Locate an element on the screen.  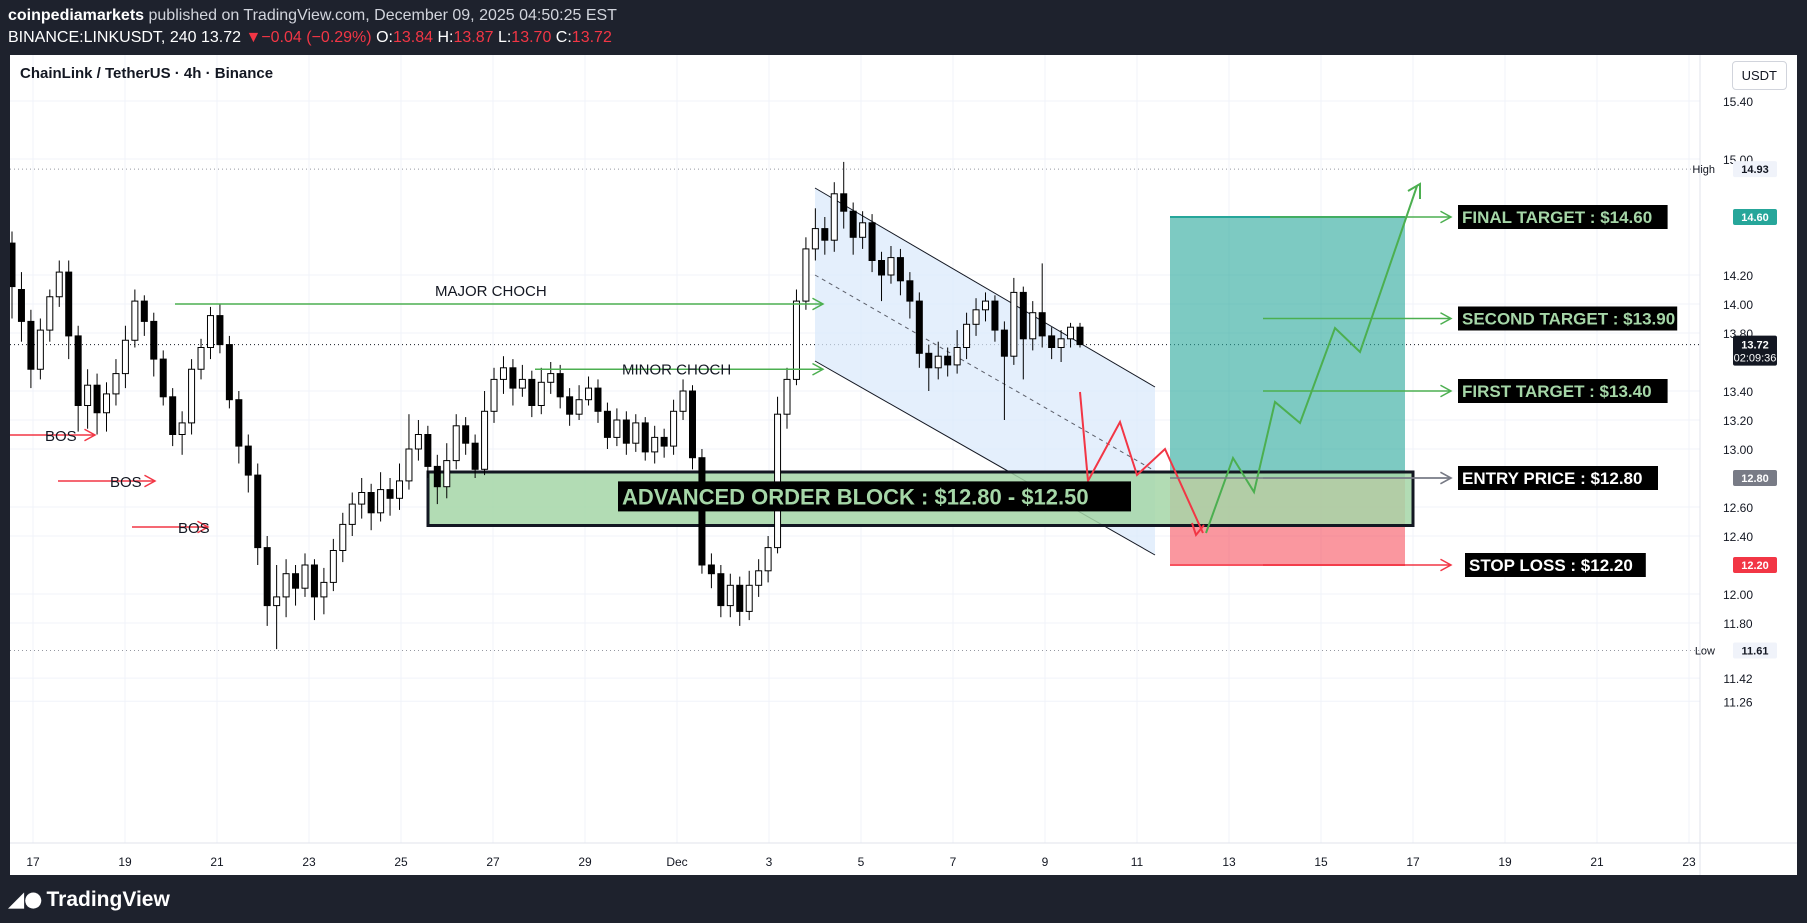
major-choch-label: MAJOR CHOCH is located at coordinates (491, 291).